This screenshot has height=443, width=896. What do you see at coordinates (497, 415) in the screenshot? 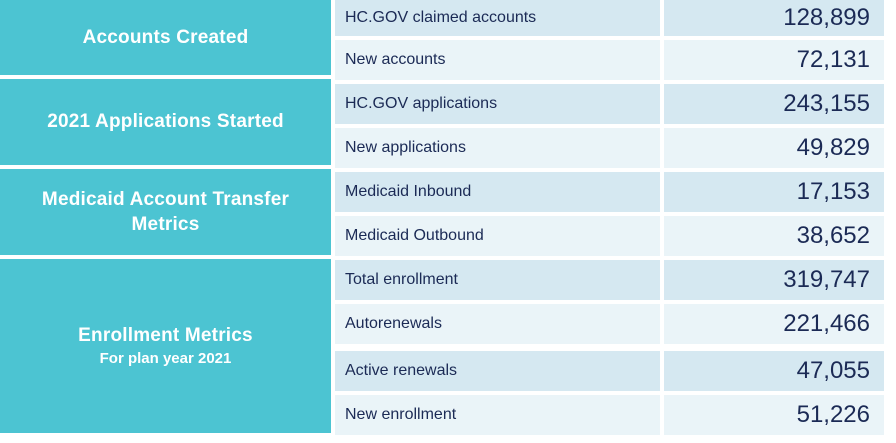
I see `metric-label-cell: New enrollment` at bounding box center [497, 415].